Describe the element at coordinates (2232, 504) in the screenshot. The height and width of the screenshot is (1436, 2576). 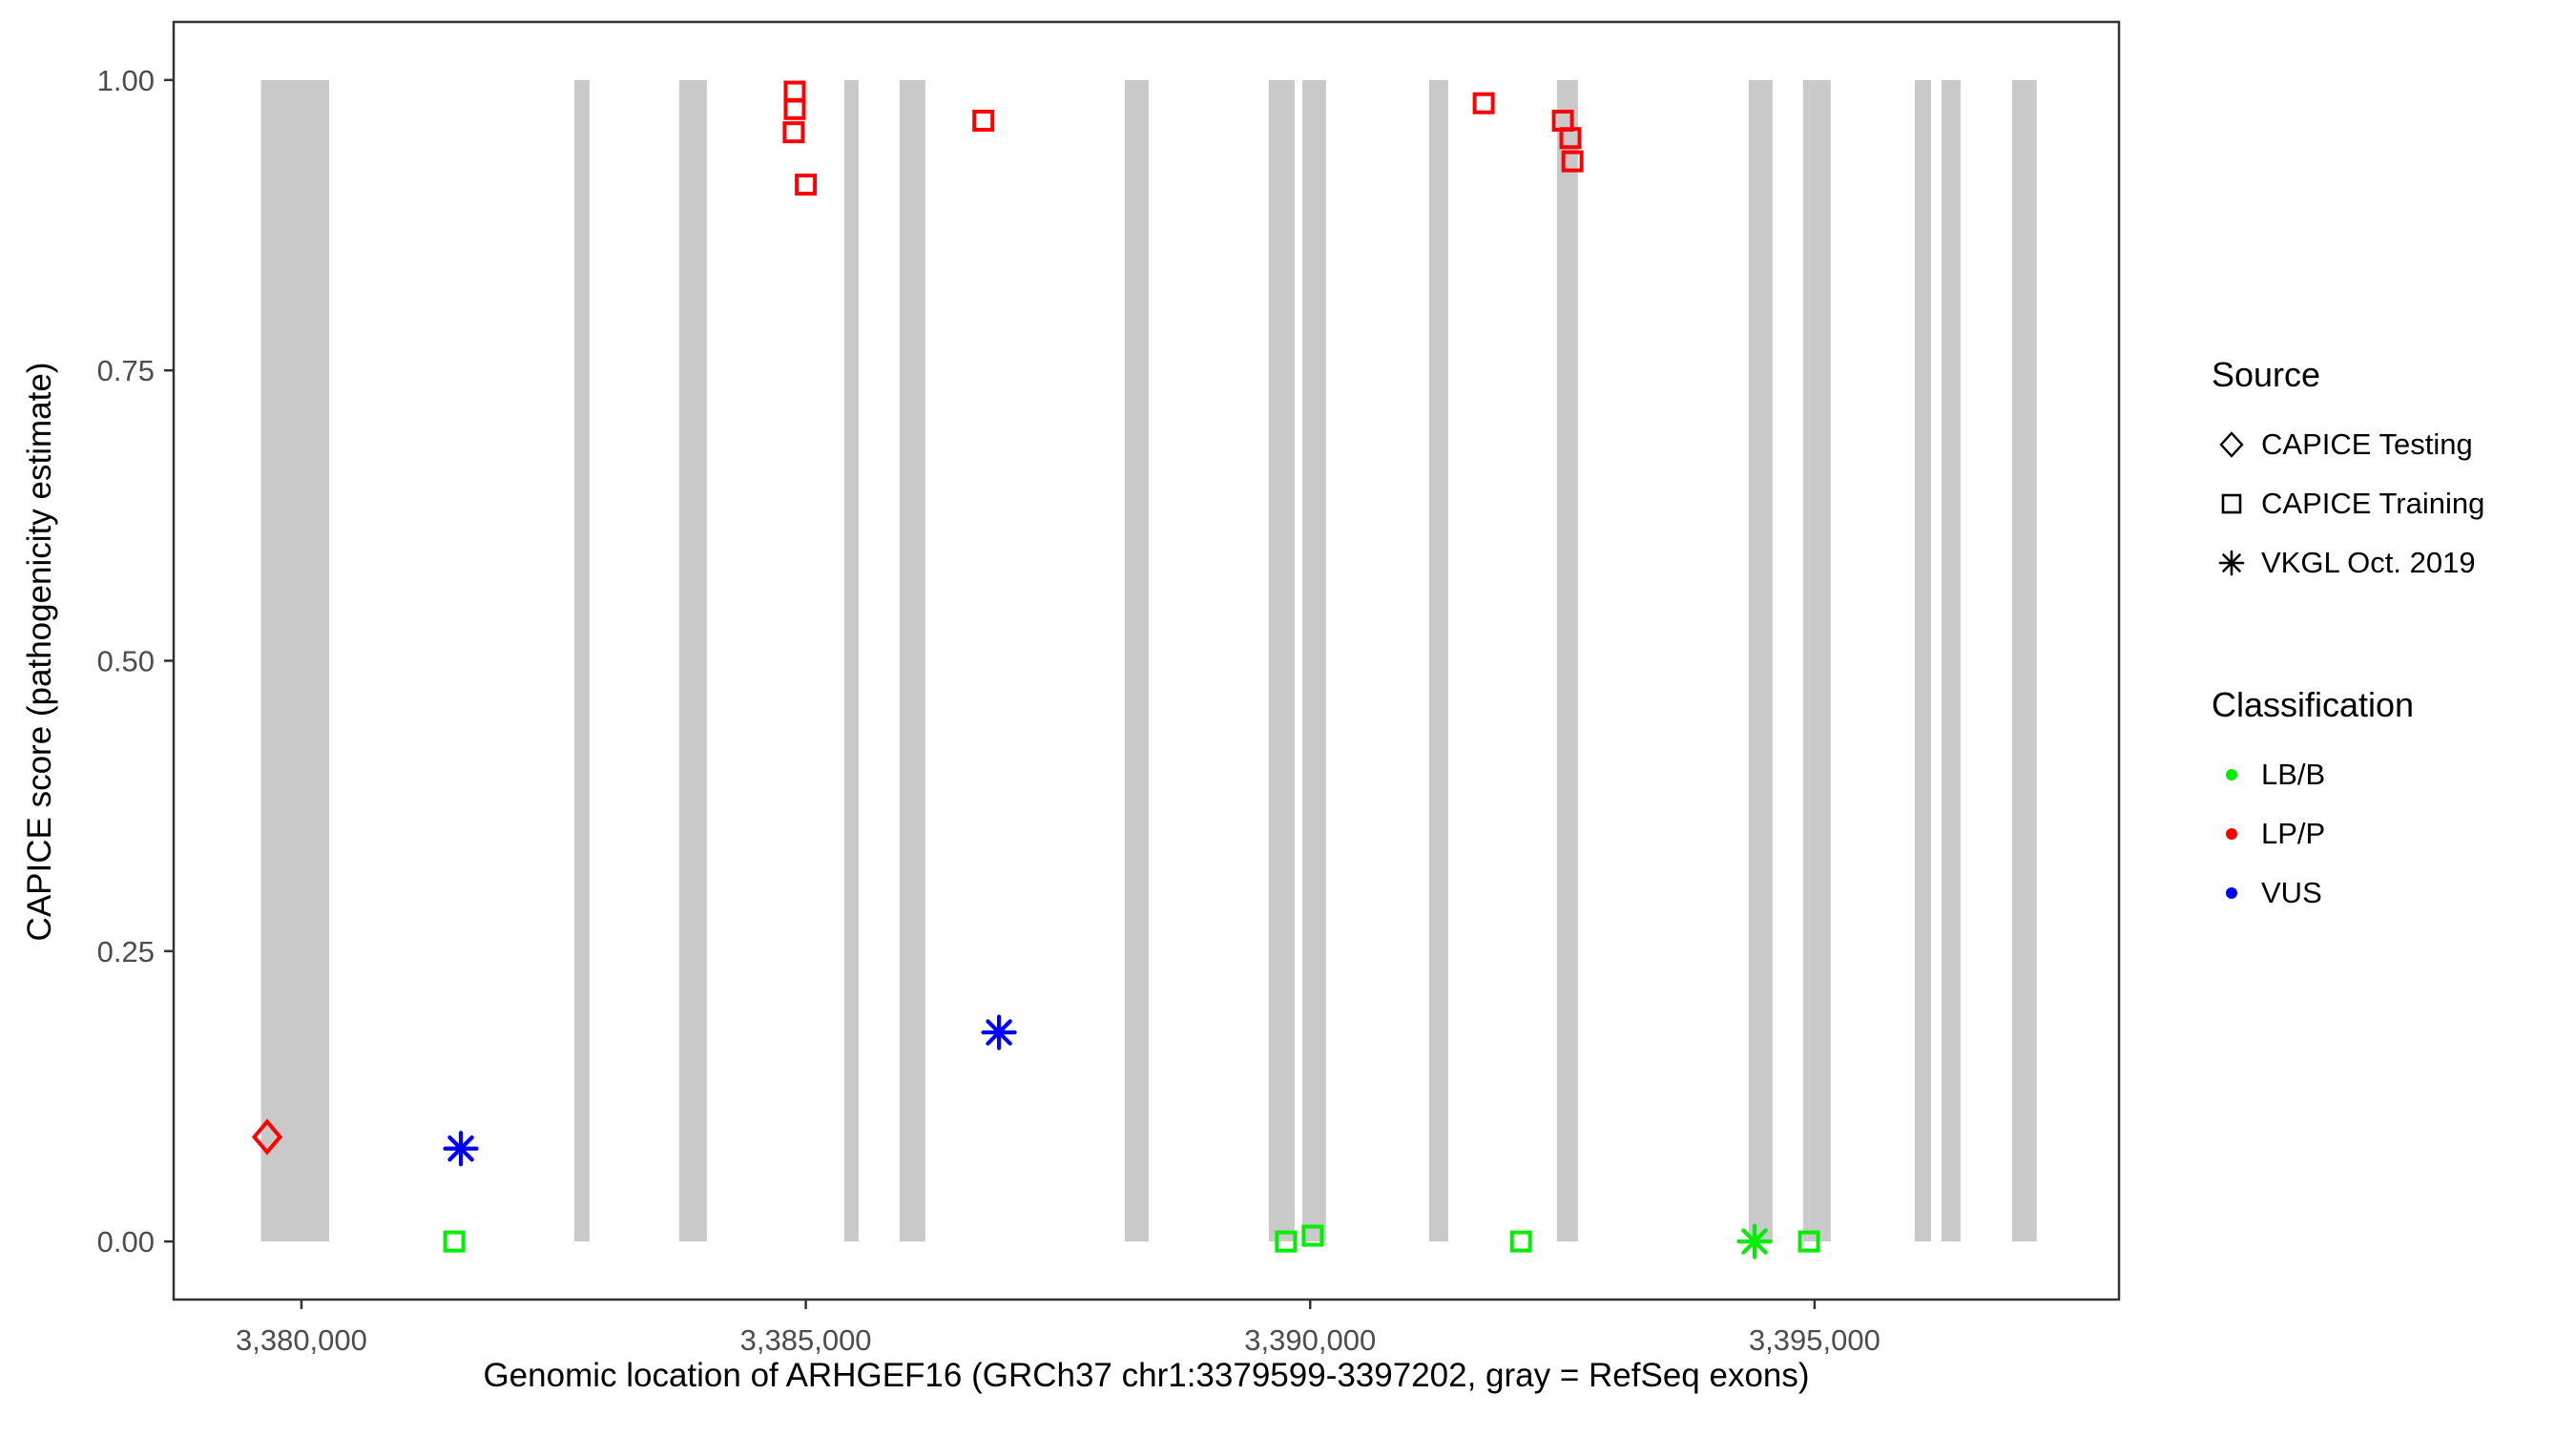
I see `square-icon` at that location.